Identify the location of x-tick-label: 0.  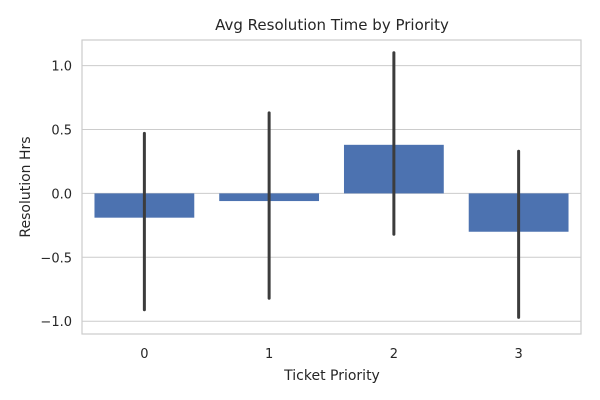
(144, 354).